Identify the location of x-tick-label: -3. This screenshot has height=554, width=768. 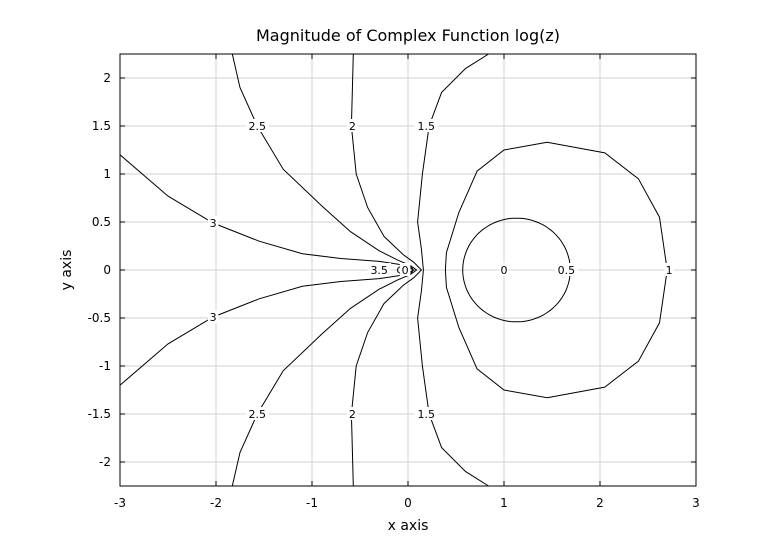
(120, 503).